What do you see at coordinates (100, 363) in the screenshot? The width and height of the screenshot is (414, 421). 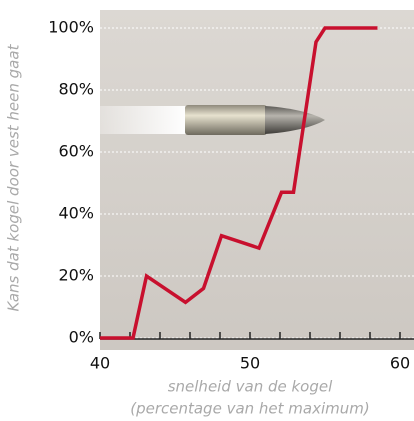 I see `x-tick-label: 40` at bounding box center [100, 363].